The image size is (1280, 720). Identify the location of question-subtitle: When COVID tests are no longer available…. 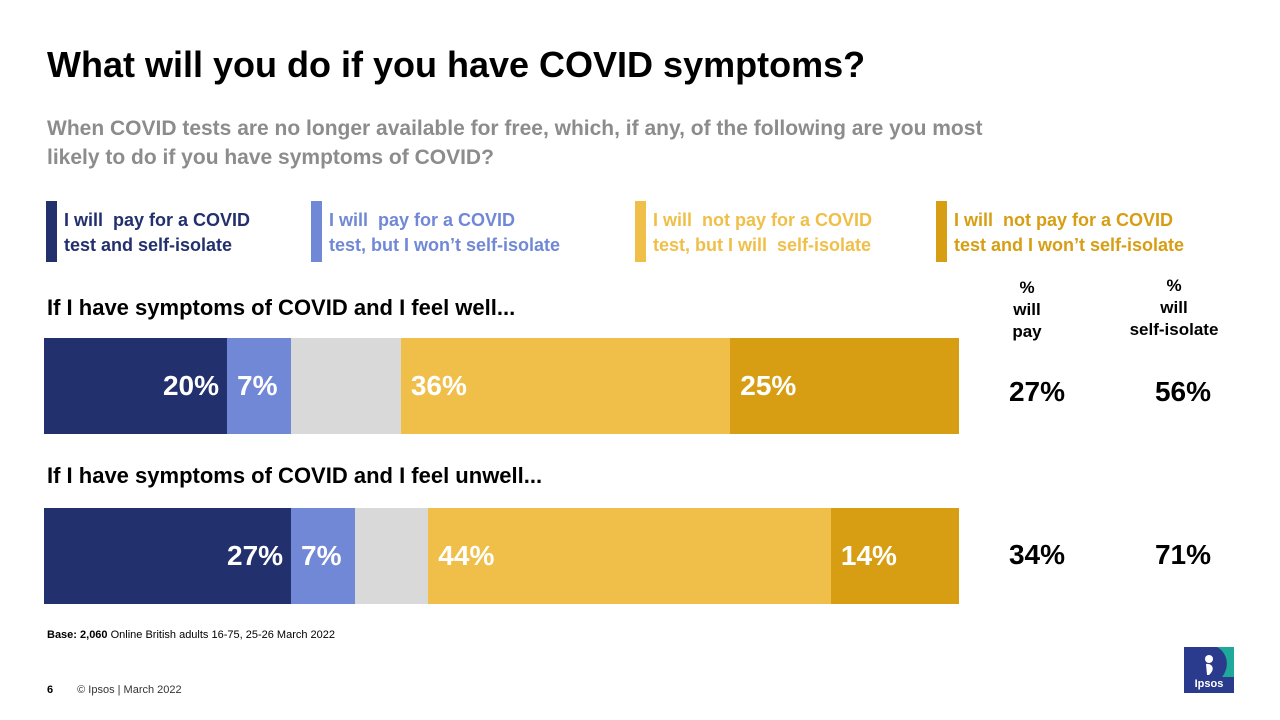
(515, 143).